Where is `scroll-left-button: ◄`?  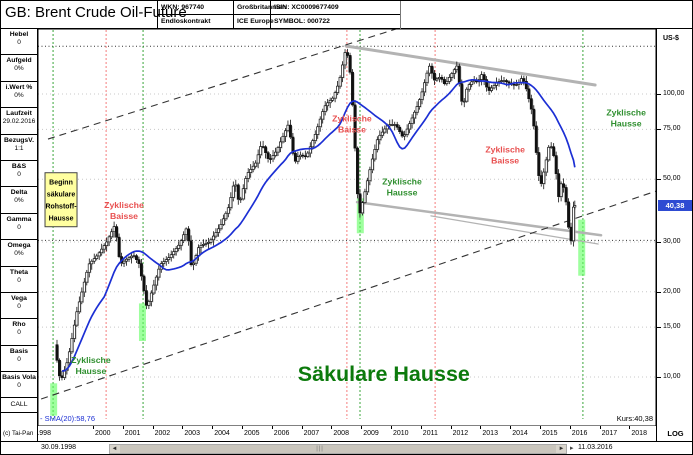
scroll-left-button: ◄ is located at coordinates (114, 449).